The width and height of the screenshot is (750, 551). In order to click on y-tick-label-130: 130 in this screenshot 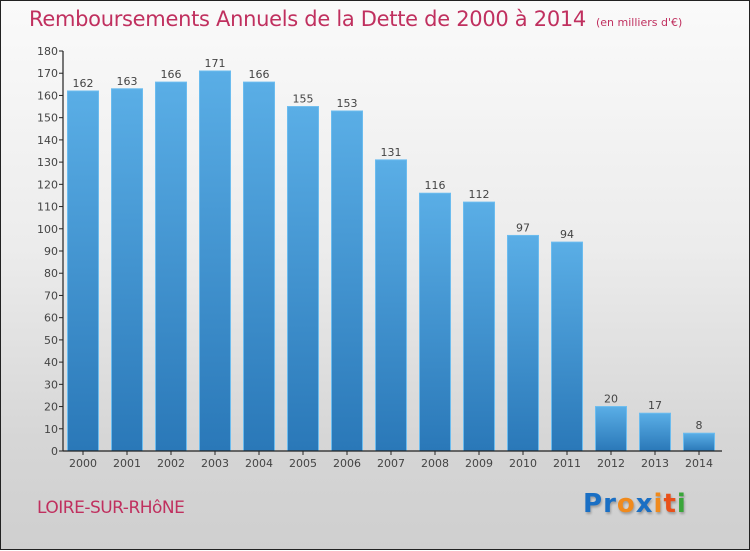, I will do `click(47, 162)`.